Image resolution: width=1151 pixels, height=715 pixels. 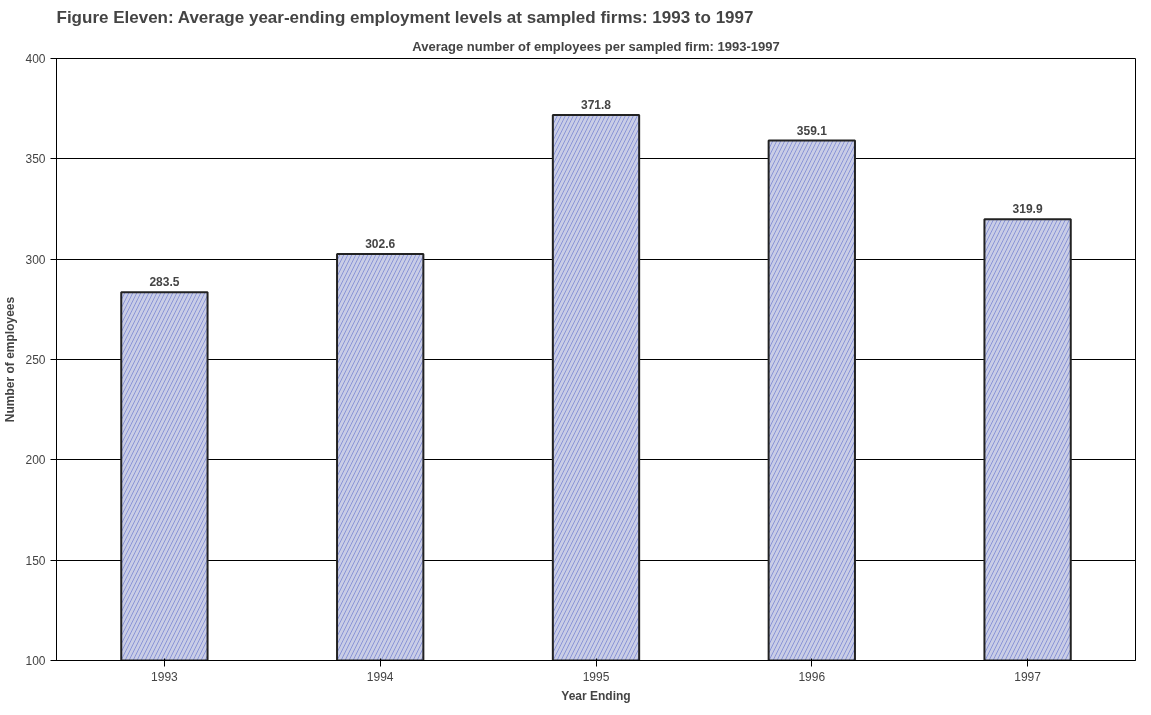 What do you see at coordinates (164, 282) in the screenshot?
I see `data-label: 283.5` at bounding box center [164, 282].